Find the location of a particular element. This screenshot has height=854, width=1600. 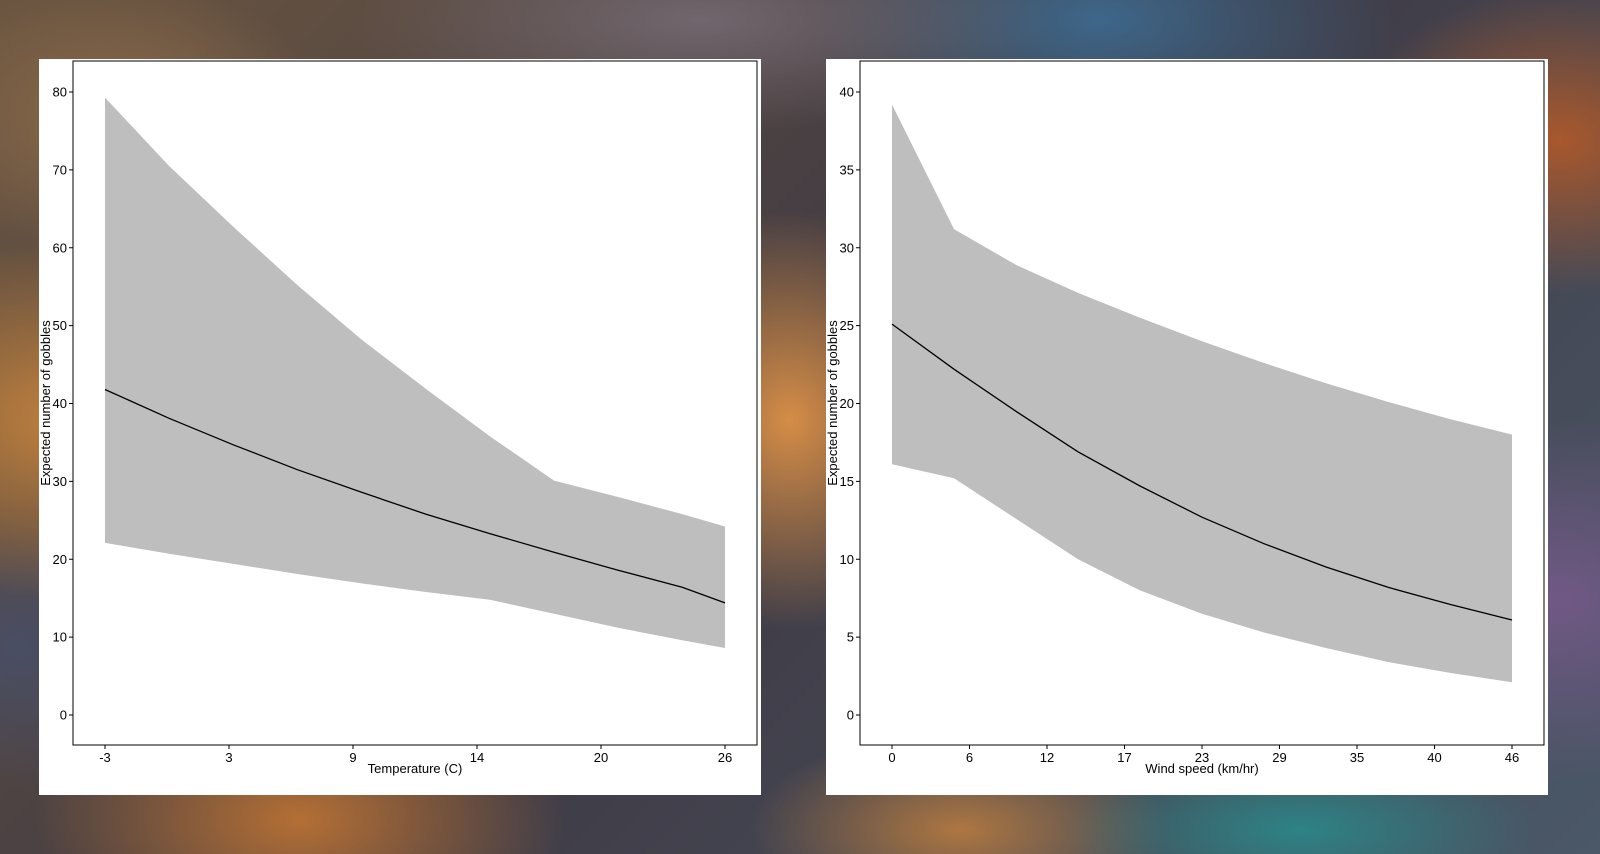

y-tick-label: 5 is located at coordinates (850, 637).